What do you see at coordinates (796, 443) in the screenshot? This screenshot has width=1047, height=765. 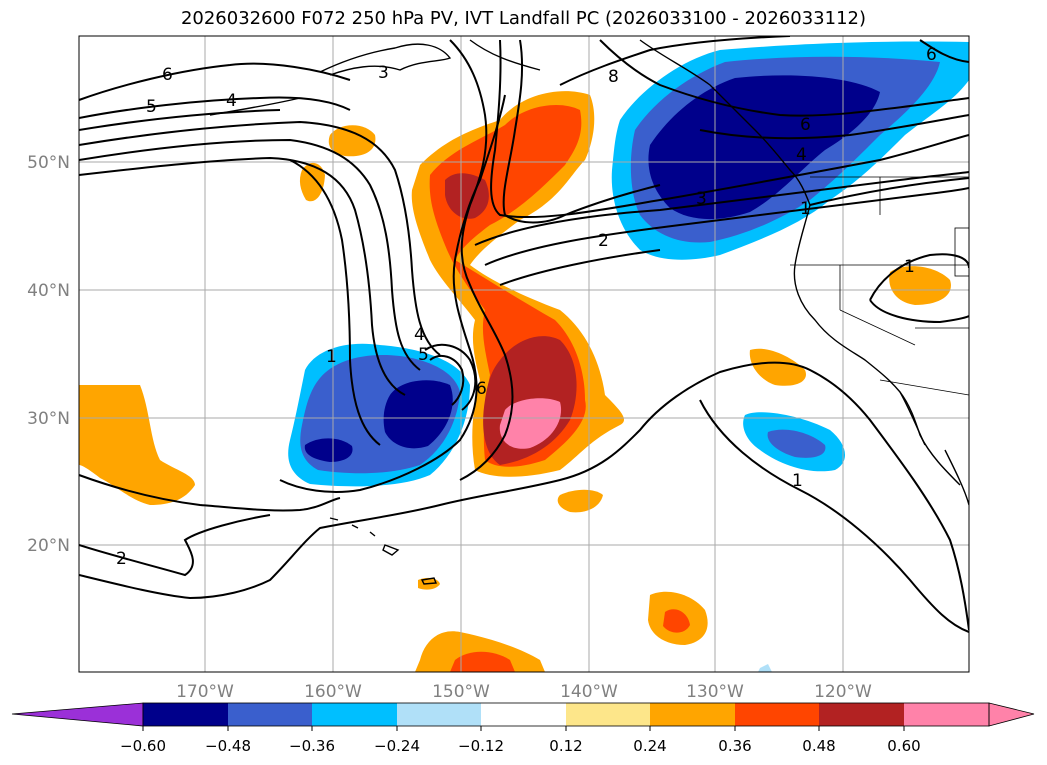 I see `negative-patch-east-core` at bounding box center [796, 443].